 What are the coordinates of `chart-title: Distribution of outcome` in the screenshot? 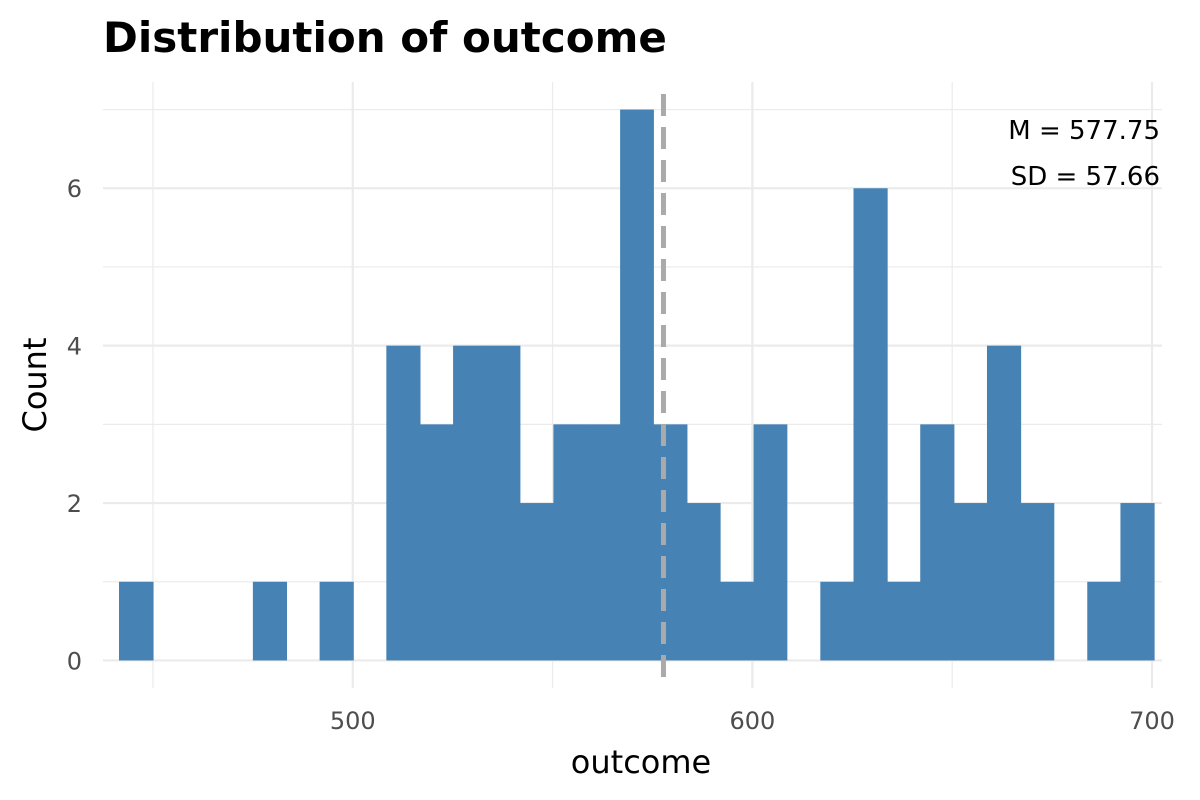 It's located at (385, 37).